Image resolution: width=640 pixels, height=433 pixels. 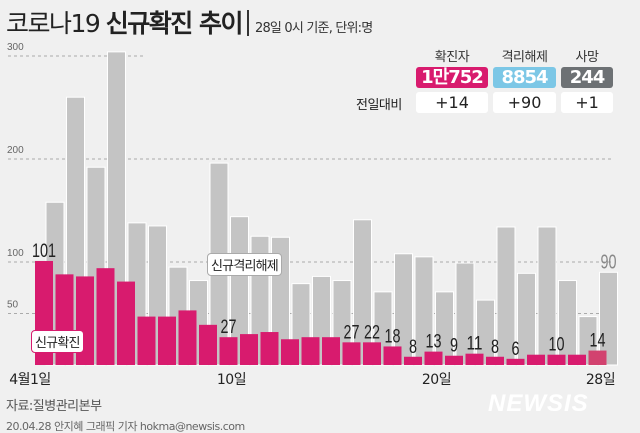 I want to click on legend-recovered: 신규격리해제, so click(x=244, y=264).